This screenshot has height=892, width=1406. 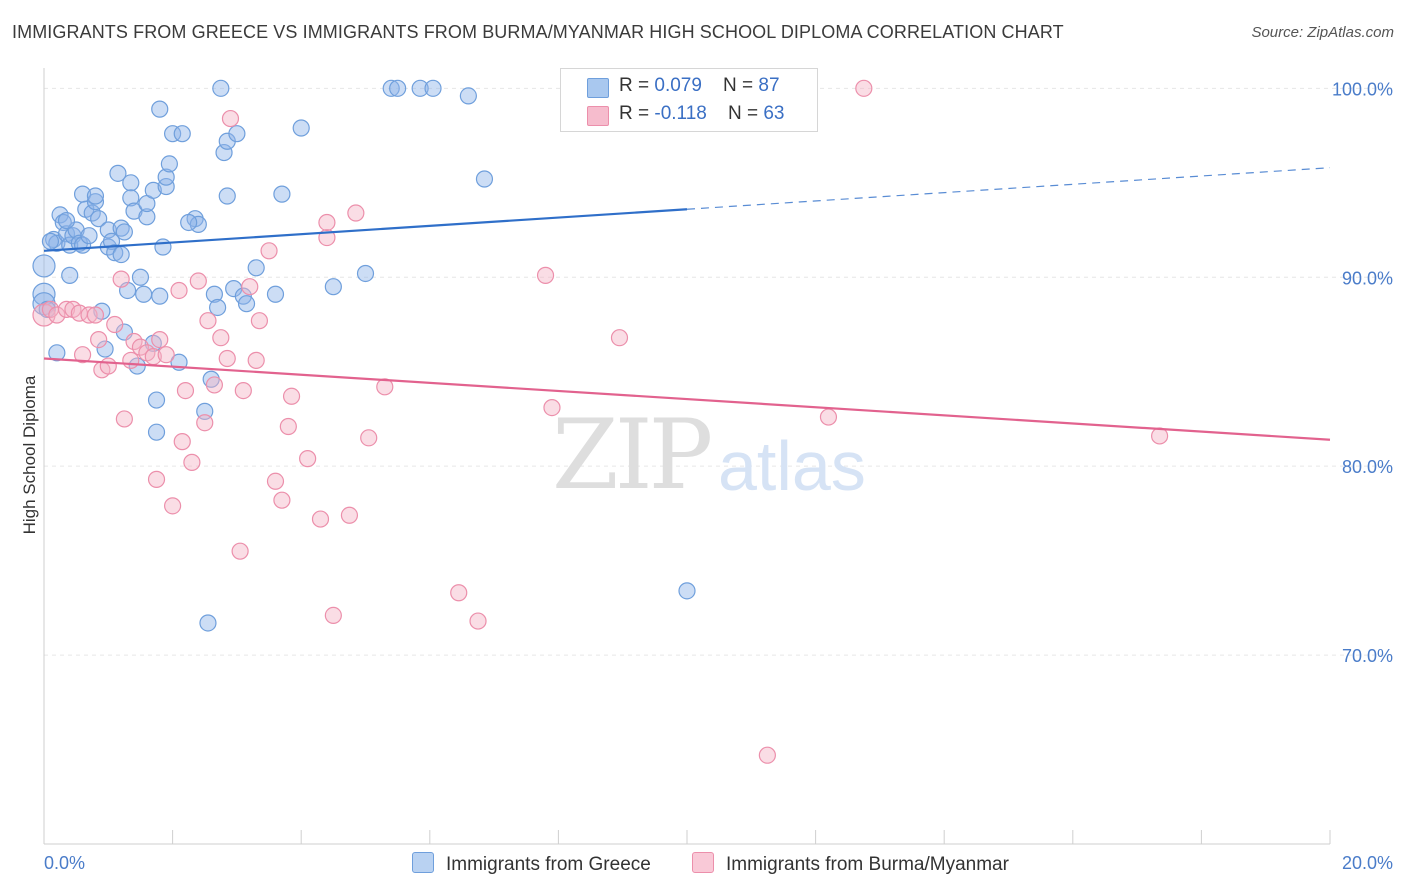 What do you see at coordinates (1367, 863) in the screenshot?
I see `x-tick-label-max: 20.0%` at bounding box center [1367, 863].